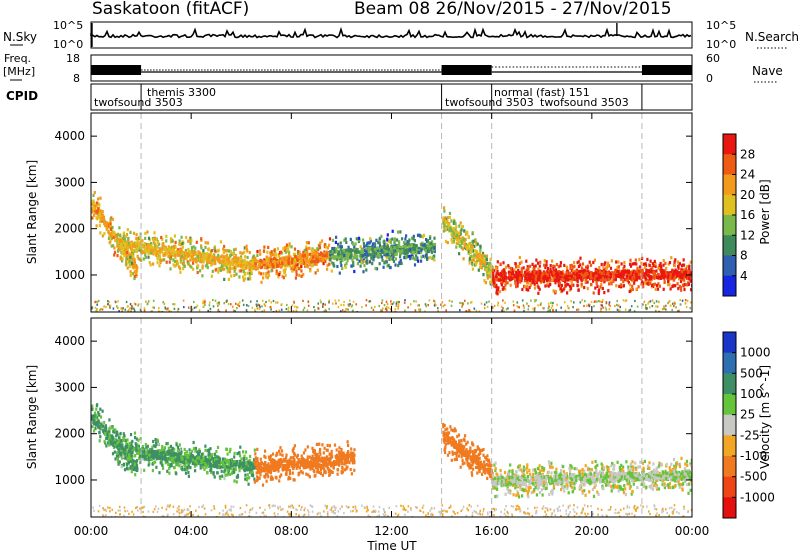 The width and height of the screenshot is (800, 554). Describe the element at coordinates (513, 9) in the screenshot. I see `chart-subtitle-text: Beam 08 26/Nov/2015 - 27/Nov/2015` at that location.